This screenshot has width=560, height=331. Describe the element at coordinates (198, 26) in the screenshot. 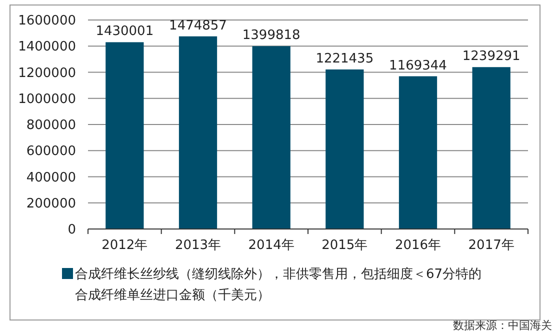

I see `data-label: 1474857` at that location.